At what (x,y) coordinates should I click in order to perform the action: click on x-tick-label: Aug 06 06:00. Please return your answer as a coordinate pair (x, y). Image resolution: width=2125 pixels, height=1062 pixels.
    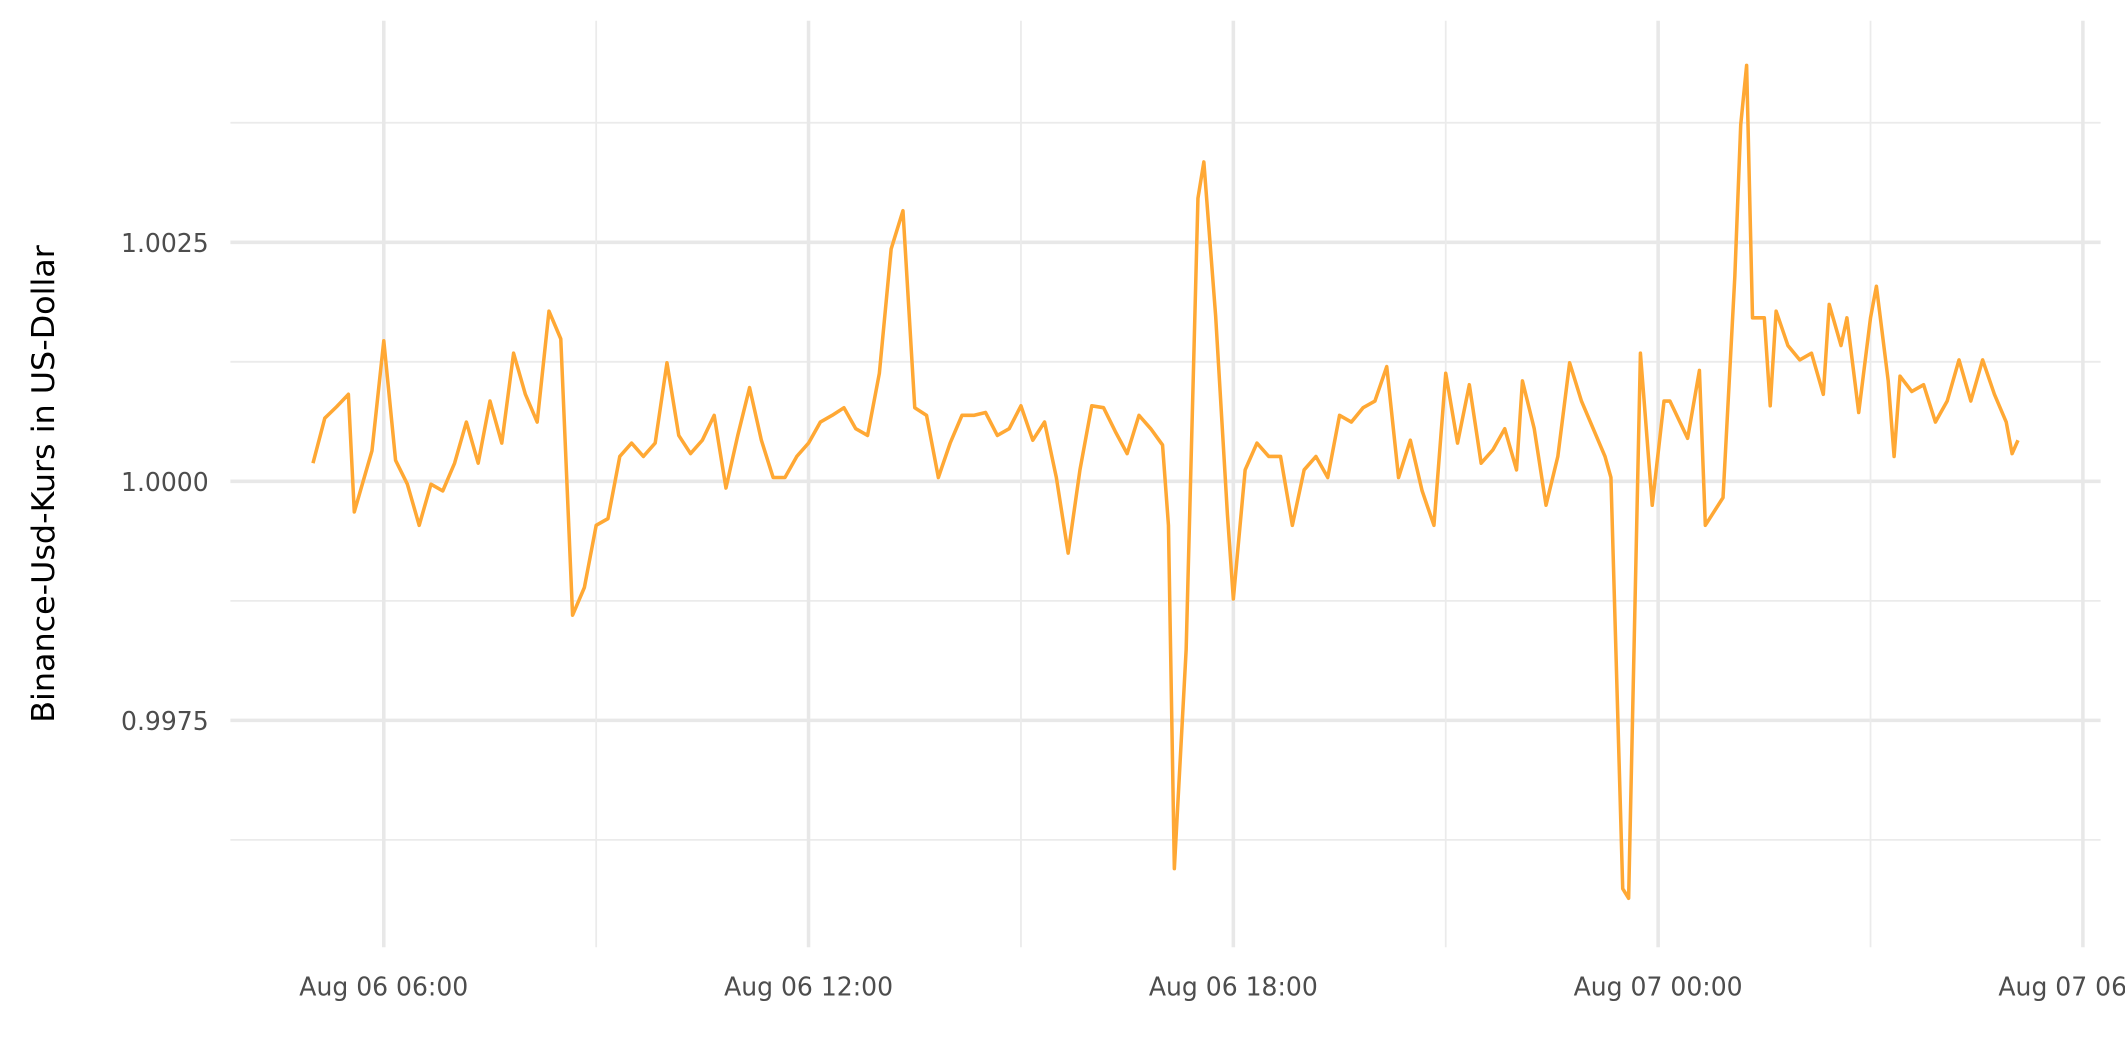
    Looking at the image, I should click on (383, 986).